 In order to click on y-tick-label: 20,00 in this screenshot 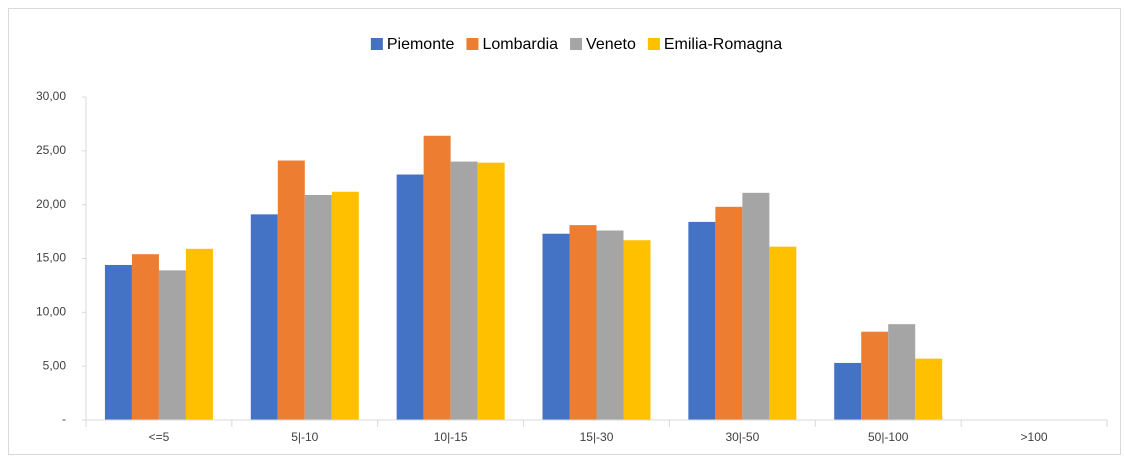, I will do `click(51, 204)`.